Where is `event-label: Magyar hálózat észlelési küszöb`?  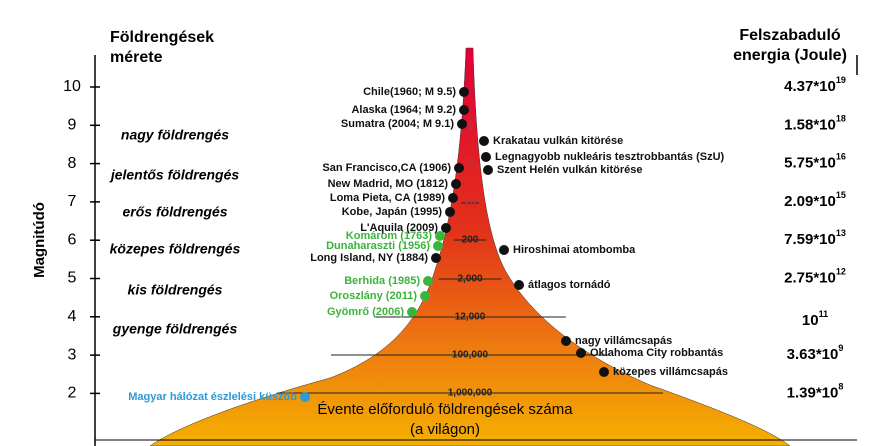
event-label: Magyar hálózat észlelési küszöb is located at coordinates (212, 397).